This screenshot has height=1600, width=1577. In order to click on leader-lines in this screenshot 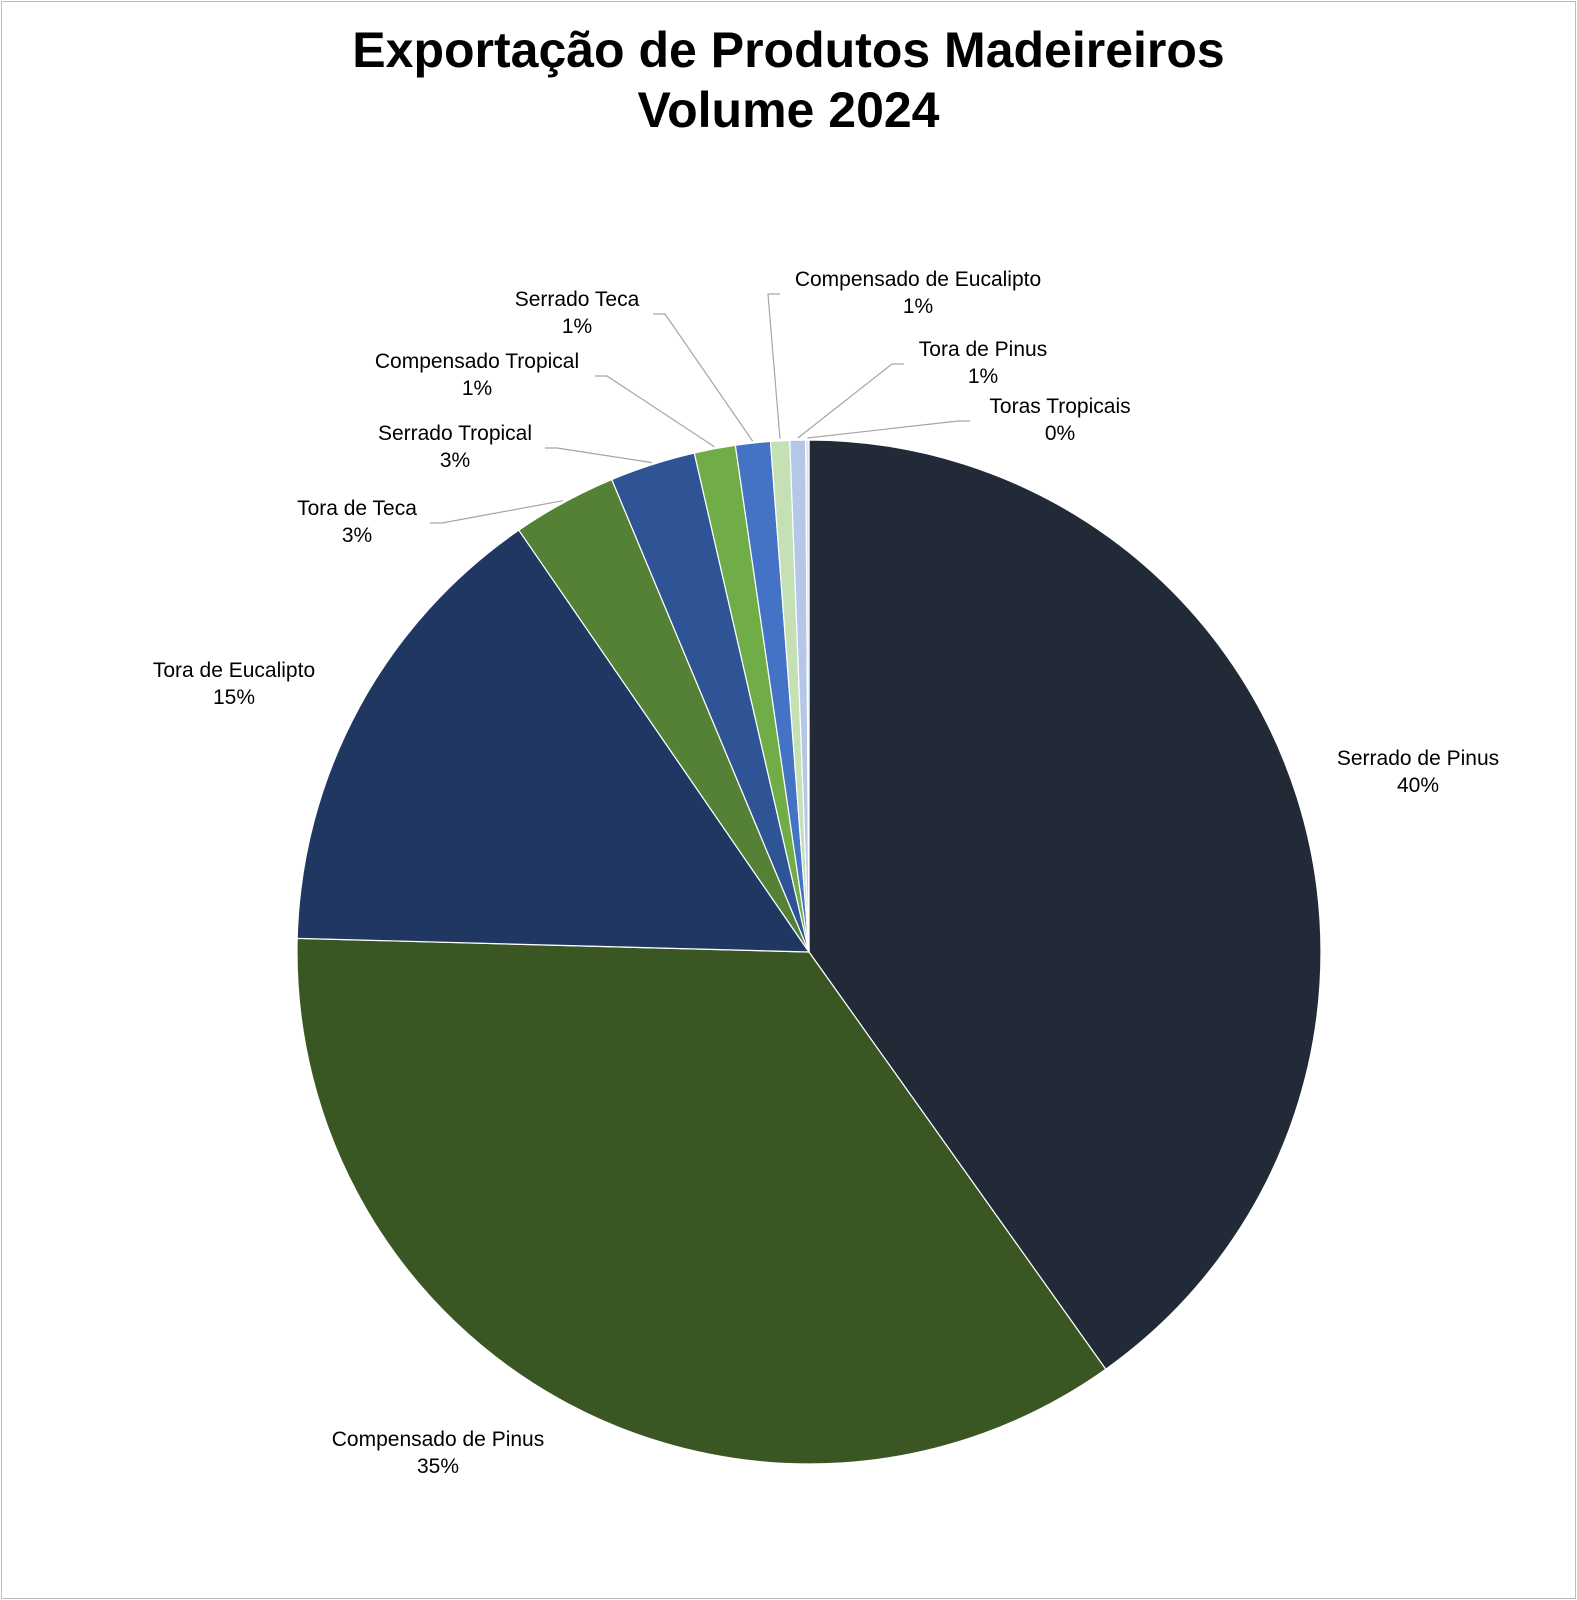, I will do `click(700, 408)`.